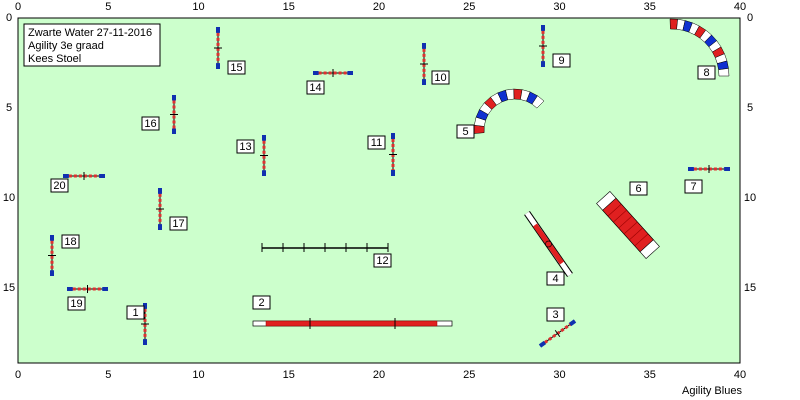  I want to click on obstacle-number: 1, so click(135, 313).